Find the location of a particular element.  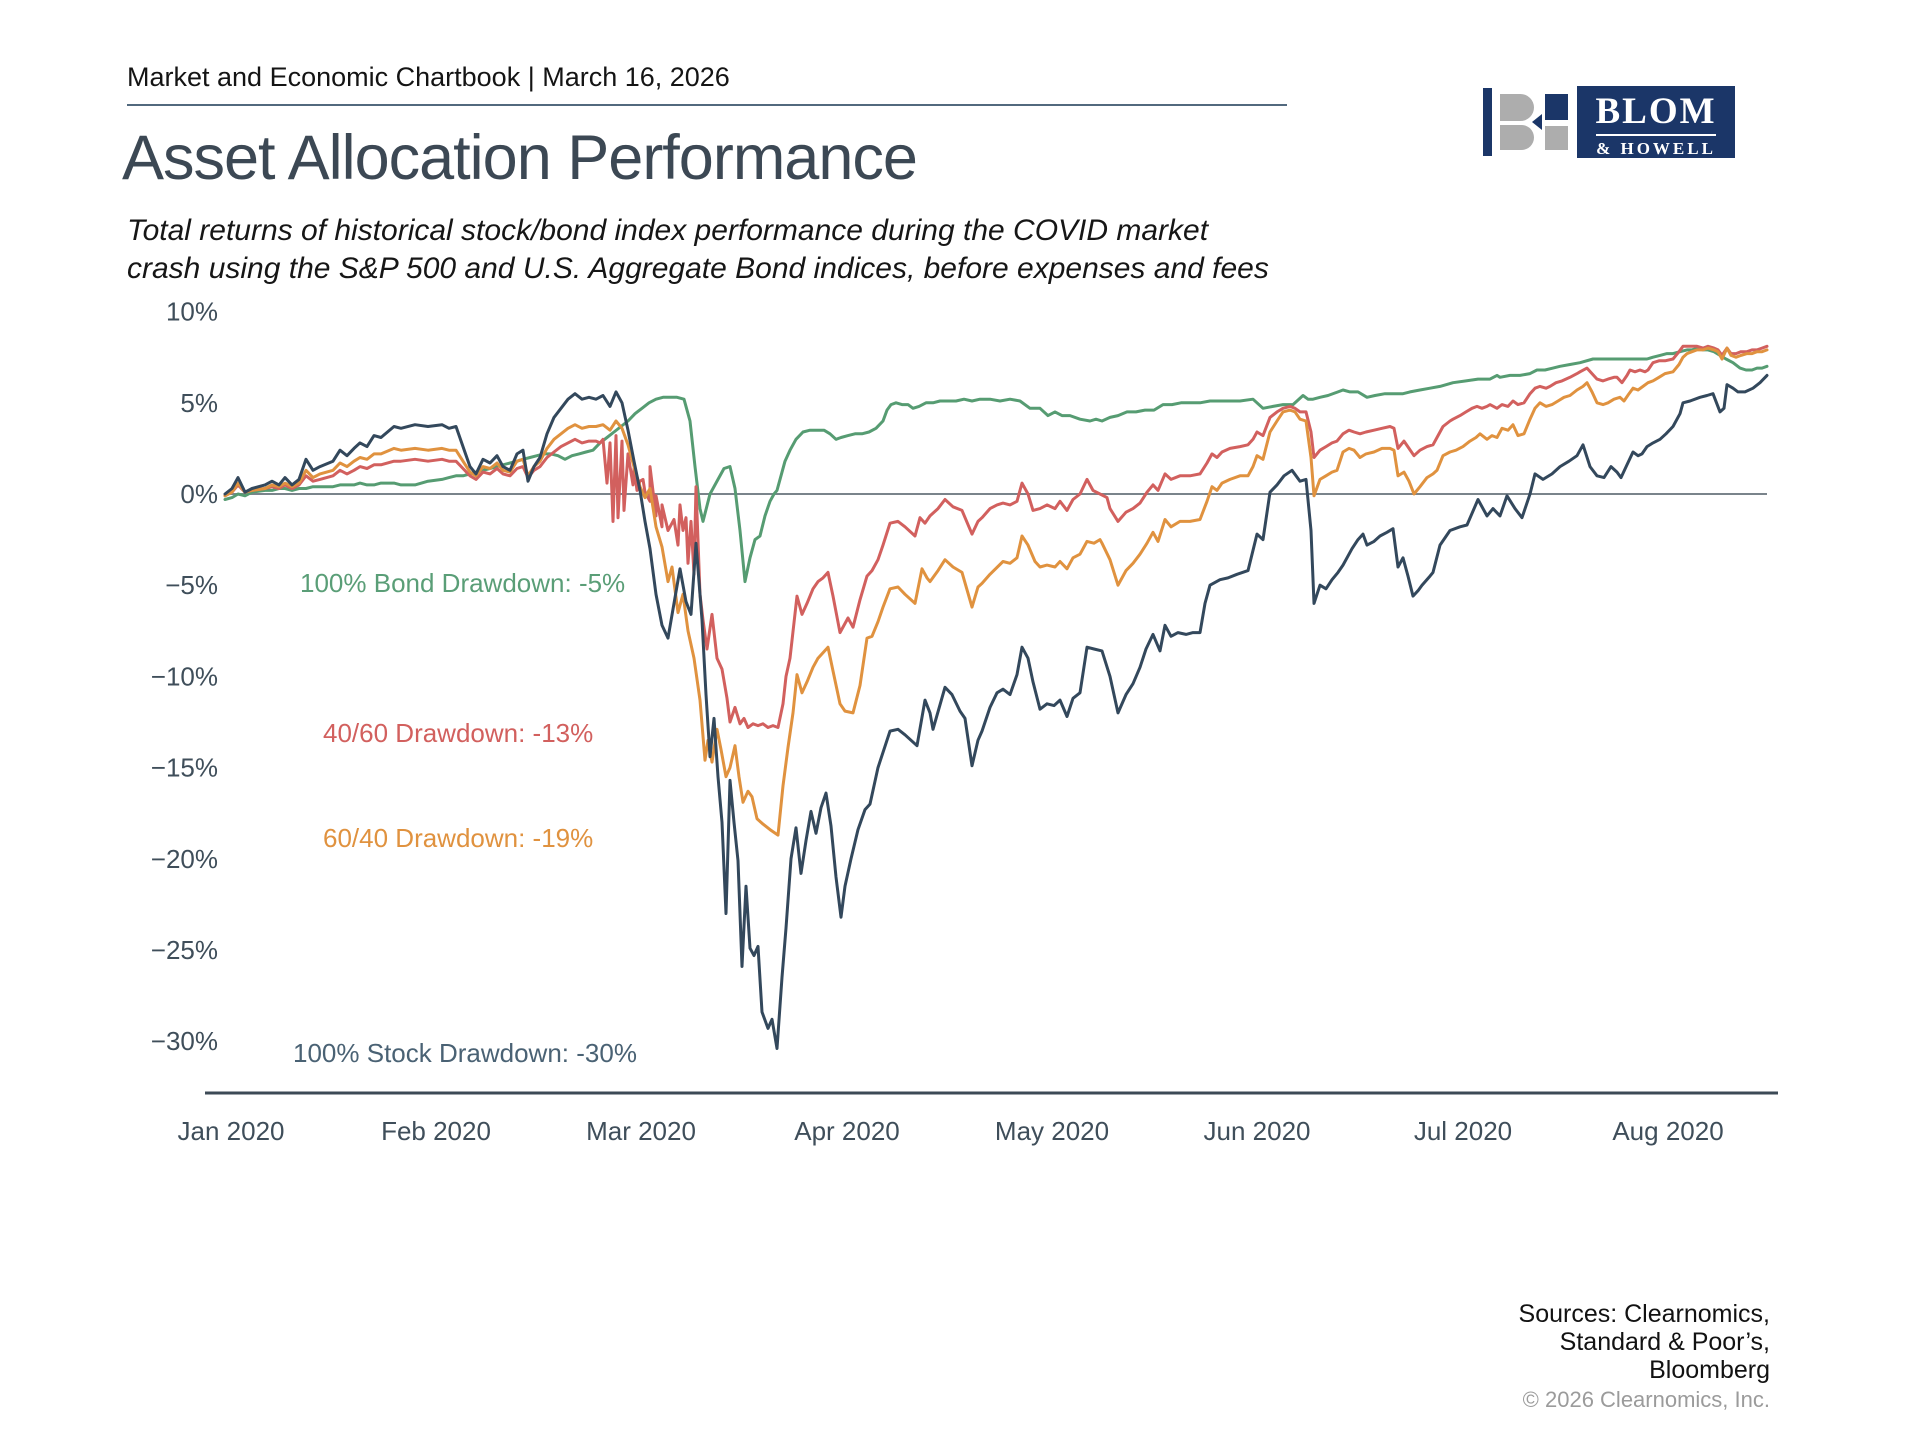

logo-wordmark: BLOM & HOWELL is located at coordinates (1656, 122).